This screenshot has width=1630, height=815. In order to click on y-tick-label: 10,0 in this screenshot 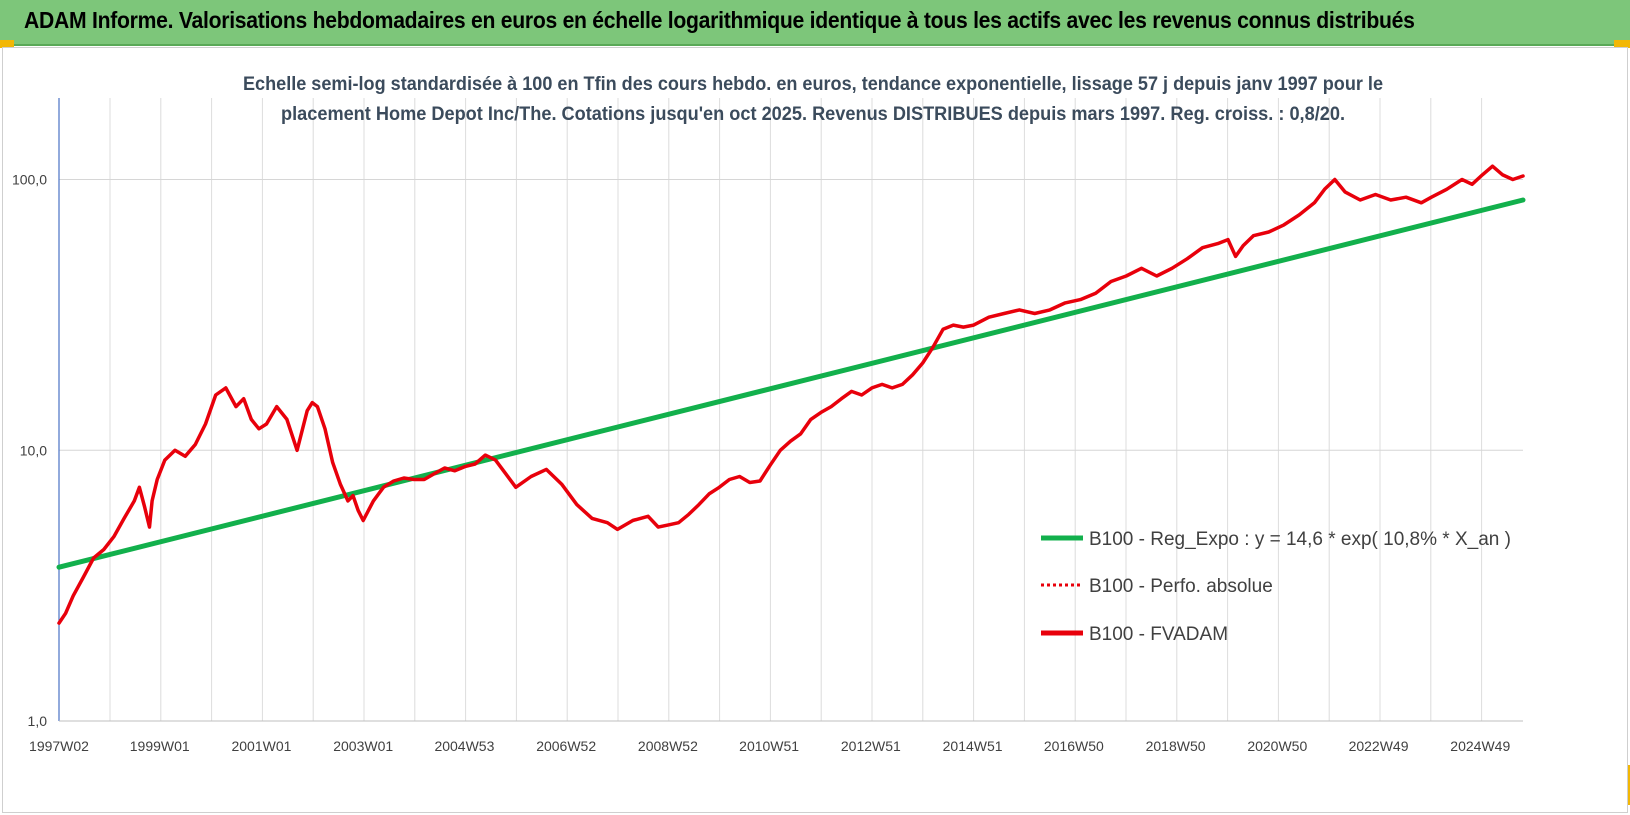, I will do `click(33, 450)`.